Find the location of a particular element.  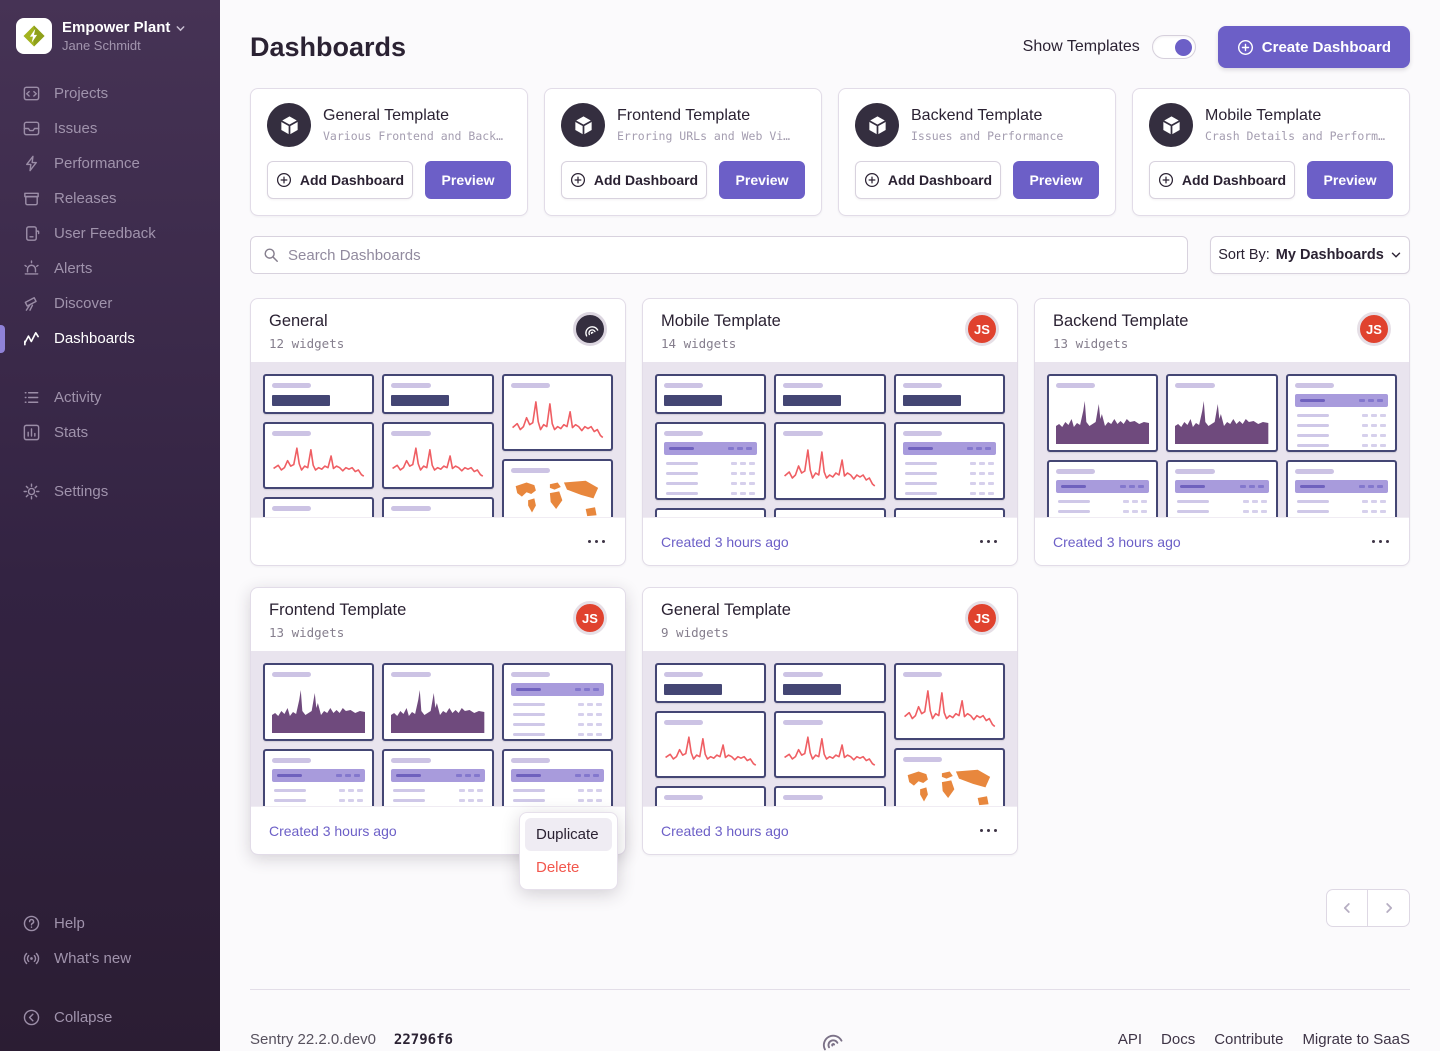

footer-link-docs: Docs is located at coordinates (1178, 1039).